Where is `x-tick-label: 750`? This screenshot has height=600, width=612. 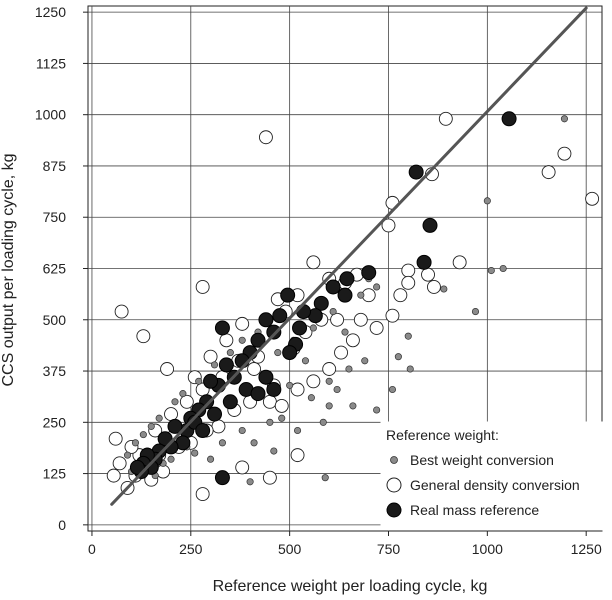 x-tick-label: 750 is located at coordinates (389, 549).